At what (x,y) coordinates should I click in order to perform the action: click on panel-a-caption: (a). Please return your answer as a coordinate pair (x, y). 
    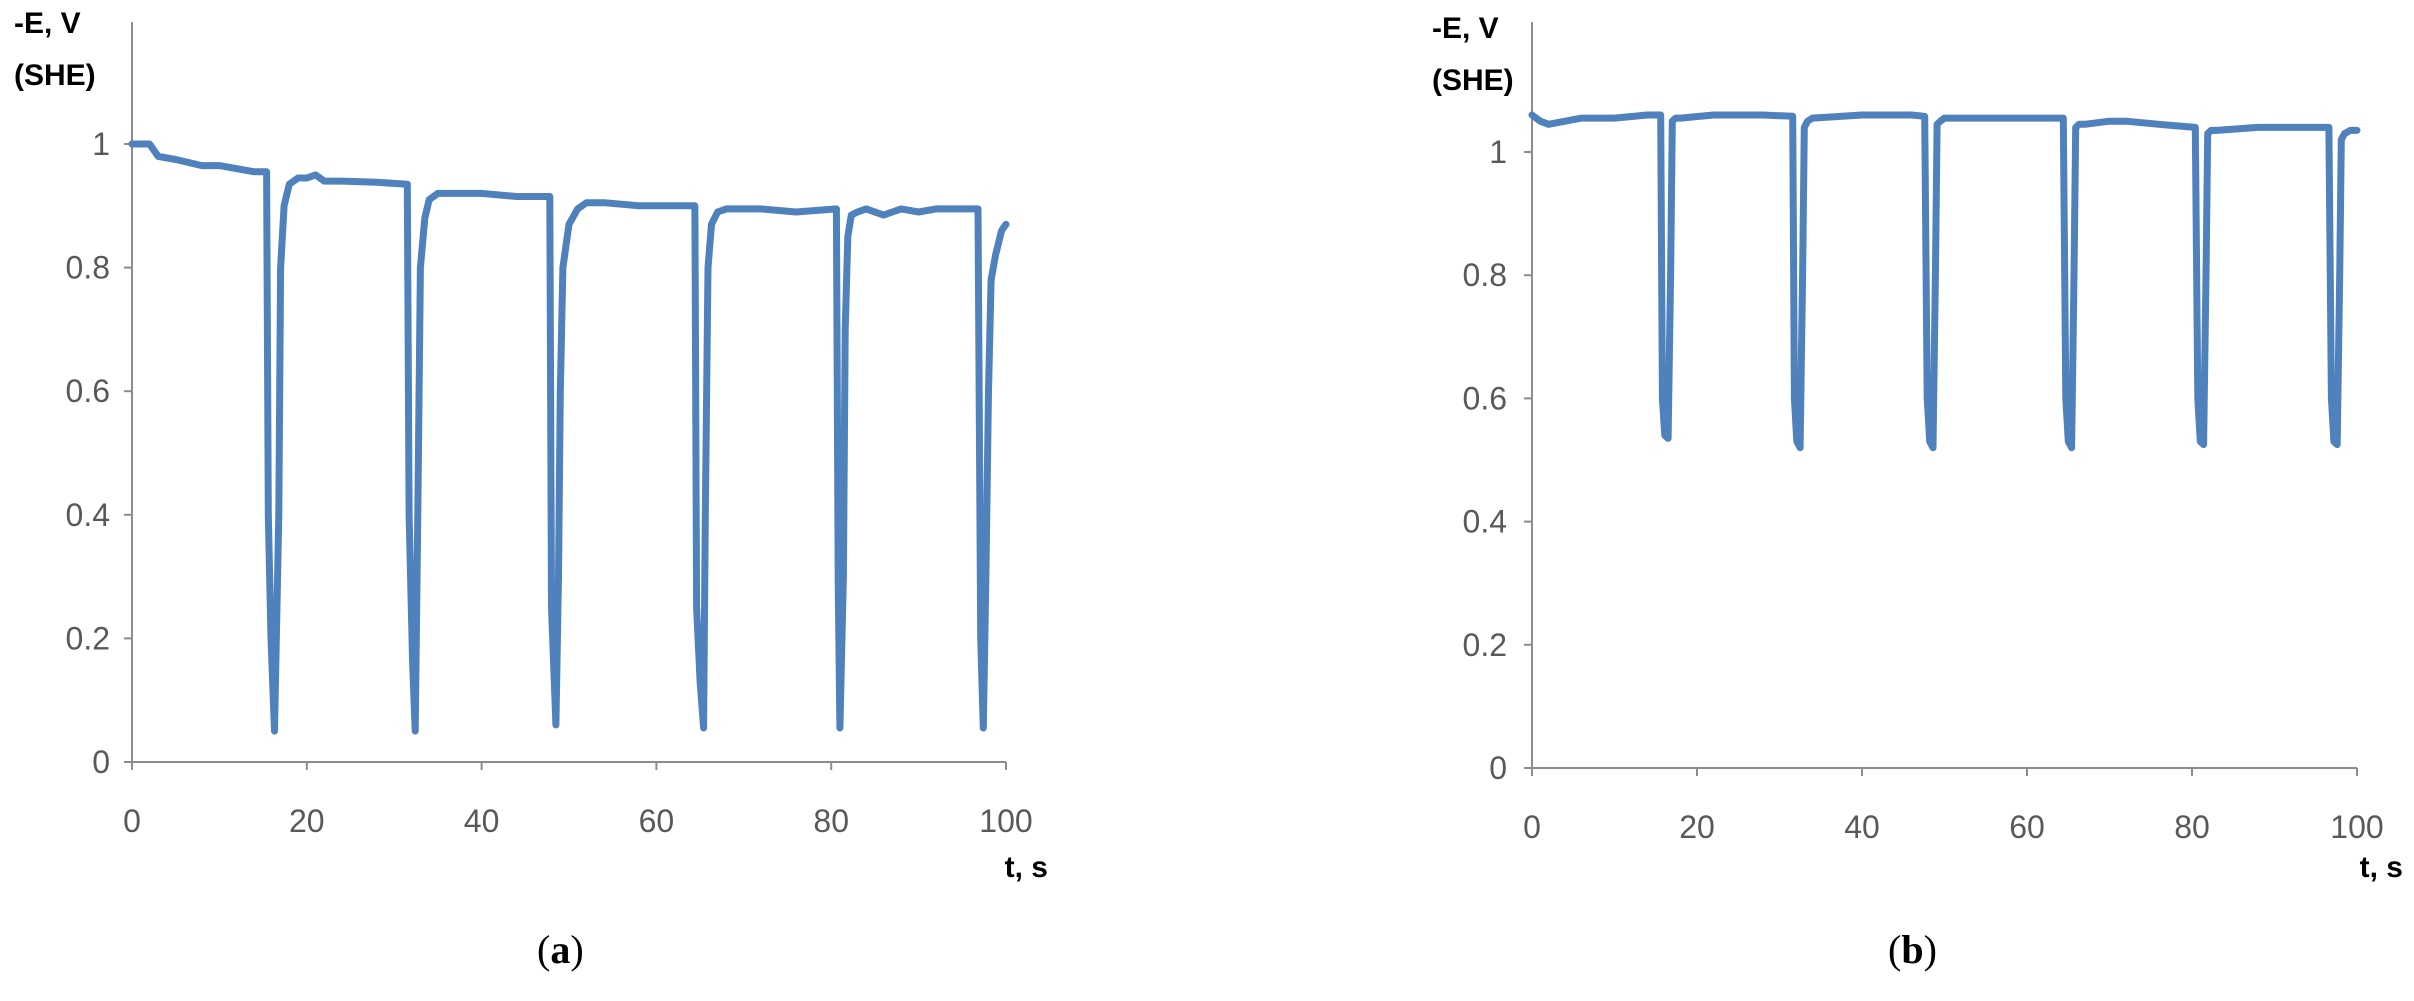
    Looking at the image, I should click on (560, 949).